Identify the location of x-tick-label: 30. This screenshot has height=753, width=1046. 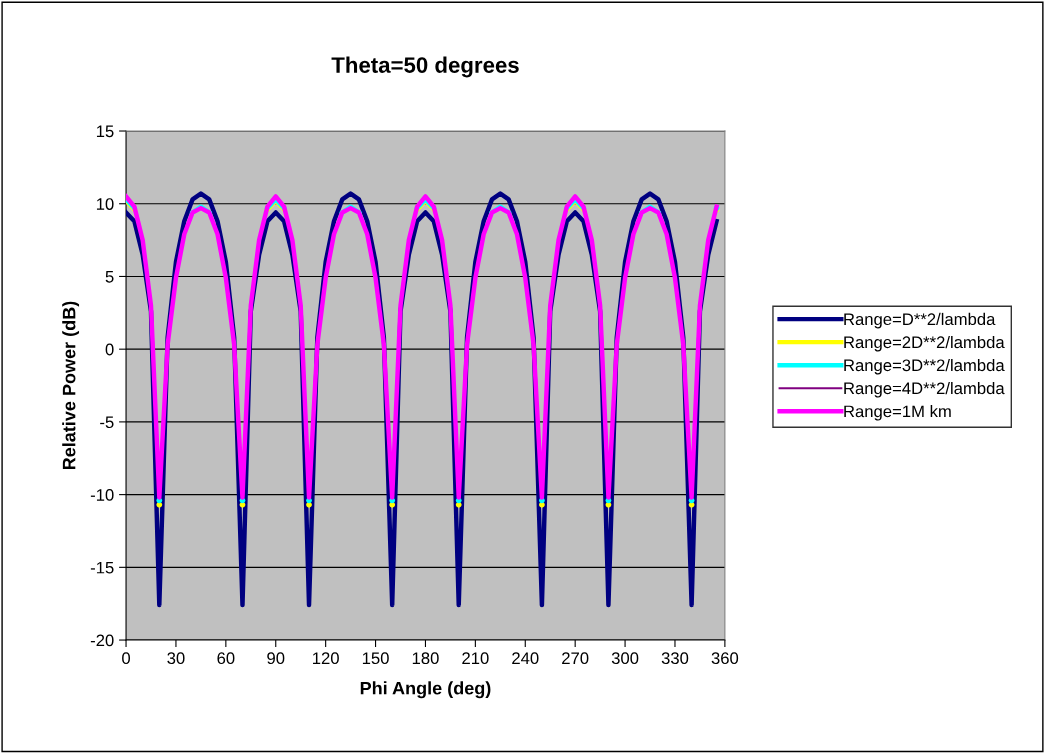
(176, 658).